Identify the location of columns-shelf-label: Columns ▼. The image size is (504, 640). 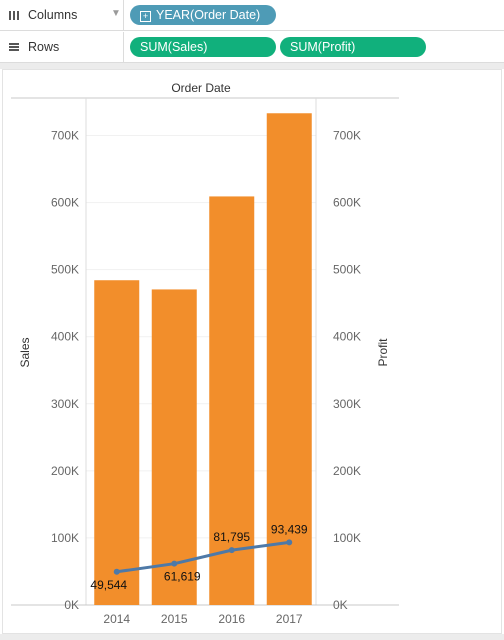
(62, 15).